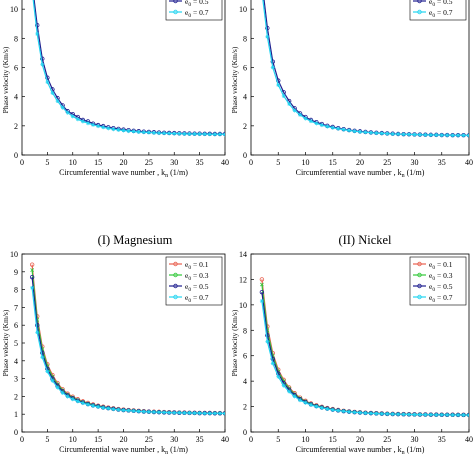 This screenshot has width=474, height=474. Describe the element at coordinates (243, 254) in the screenshot. I see `y-tick-label: 14` at that location.